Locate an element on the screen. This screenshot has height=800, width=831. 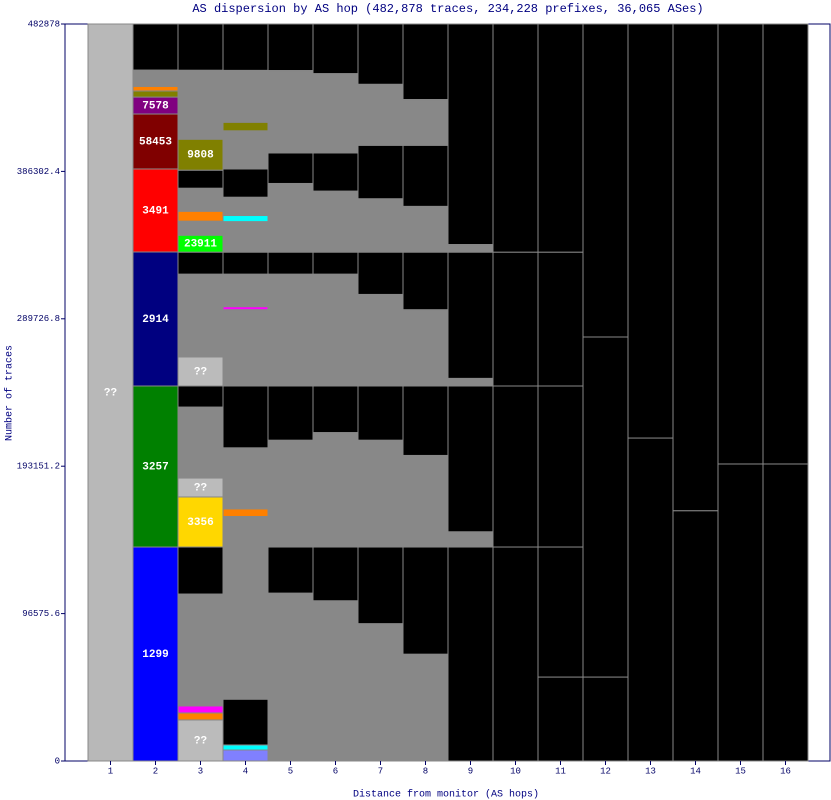
x-axis-label: Distance from monitor (AS hops) is located at coordinates (446, 794).